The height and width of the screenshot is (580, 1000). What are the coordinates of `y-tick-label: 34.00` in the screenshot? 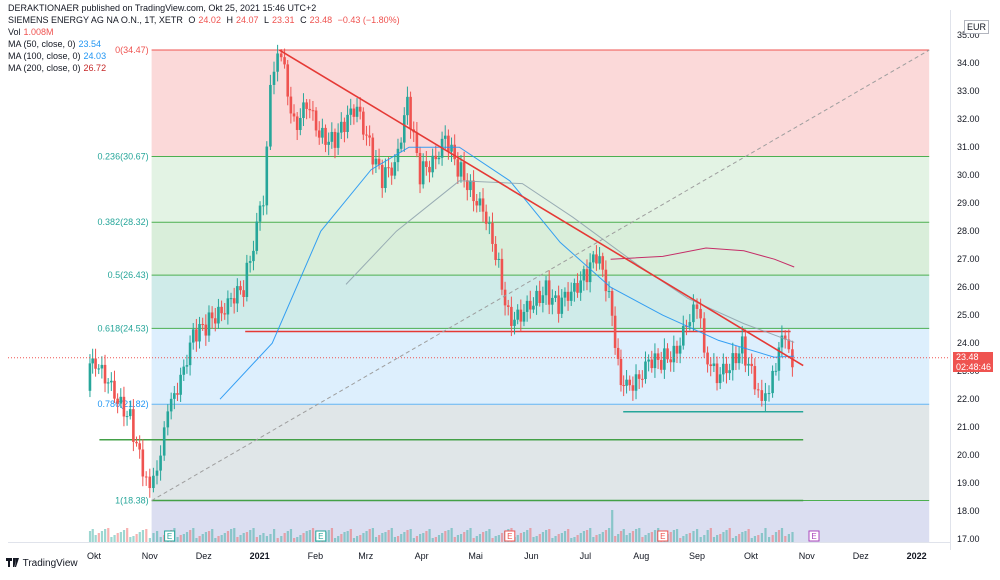 It's located at (968, 63).